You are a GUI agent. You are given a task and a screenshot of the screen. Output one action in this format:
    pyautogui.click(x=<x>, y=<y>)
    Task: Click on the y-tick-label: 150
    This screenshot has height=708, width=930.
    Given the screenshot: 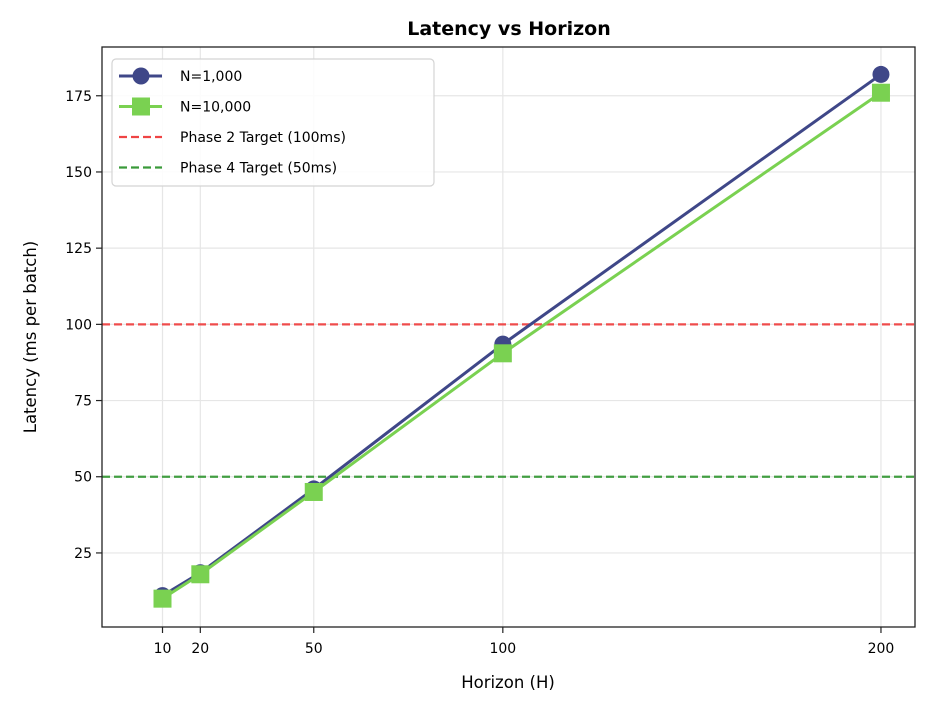 What is the action you would take?
    pyautogui.click(x=78, y=173)
    